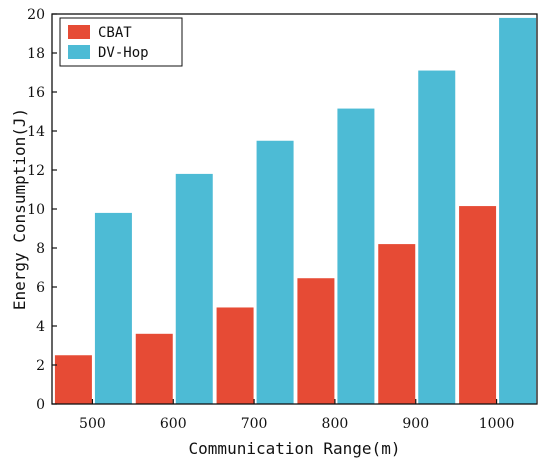  Describe the element at coordinates (40, 249) in the screenshot. I see `y-tick-label: 8` at that location.